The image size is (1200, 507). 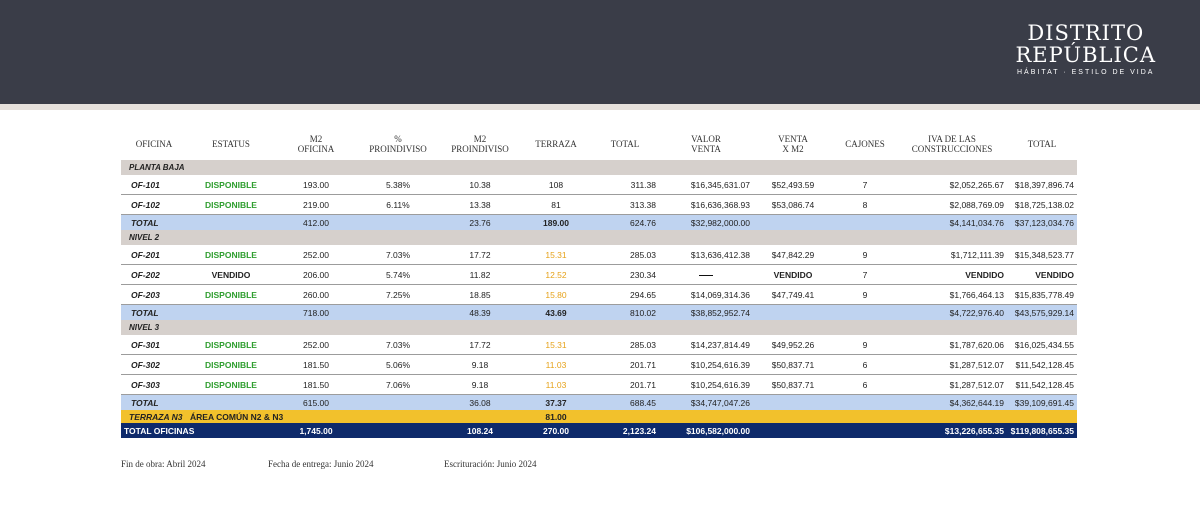 What do you see at coordinates (793, 204) in the screenshot?
I see `venta-x-m2-cell: $53,086.74` at bounding box center [793, 204].